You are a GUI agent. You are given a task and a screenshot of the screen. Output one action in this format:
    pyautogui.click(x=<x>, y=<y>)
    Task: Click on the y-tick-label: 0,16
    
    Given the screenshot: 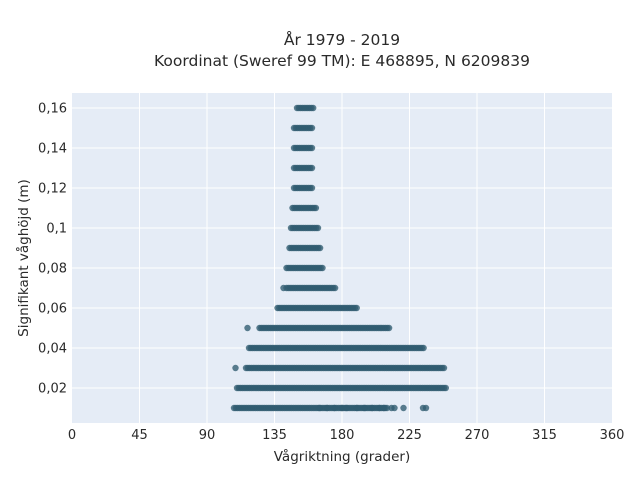 What is the action you would take?
    pyautogui.click(x=52, y=109)
    